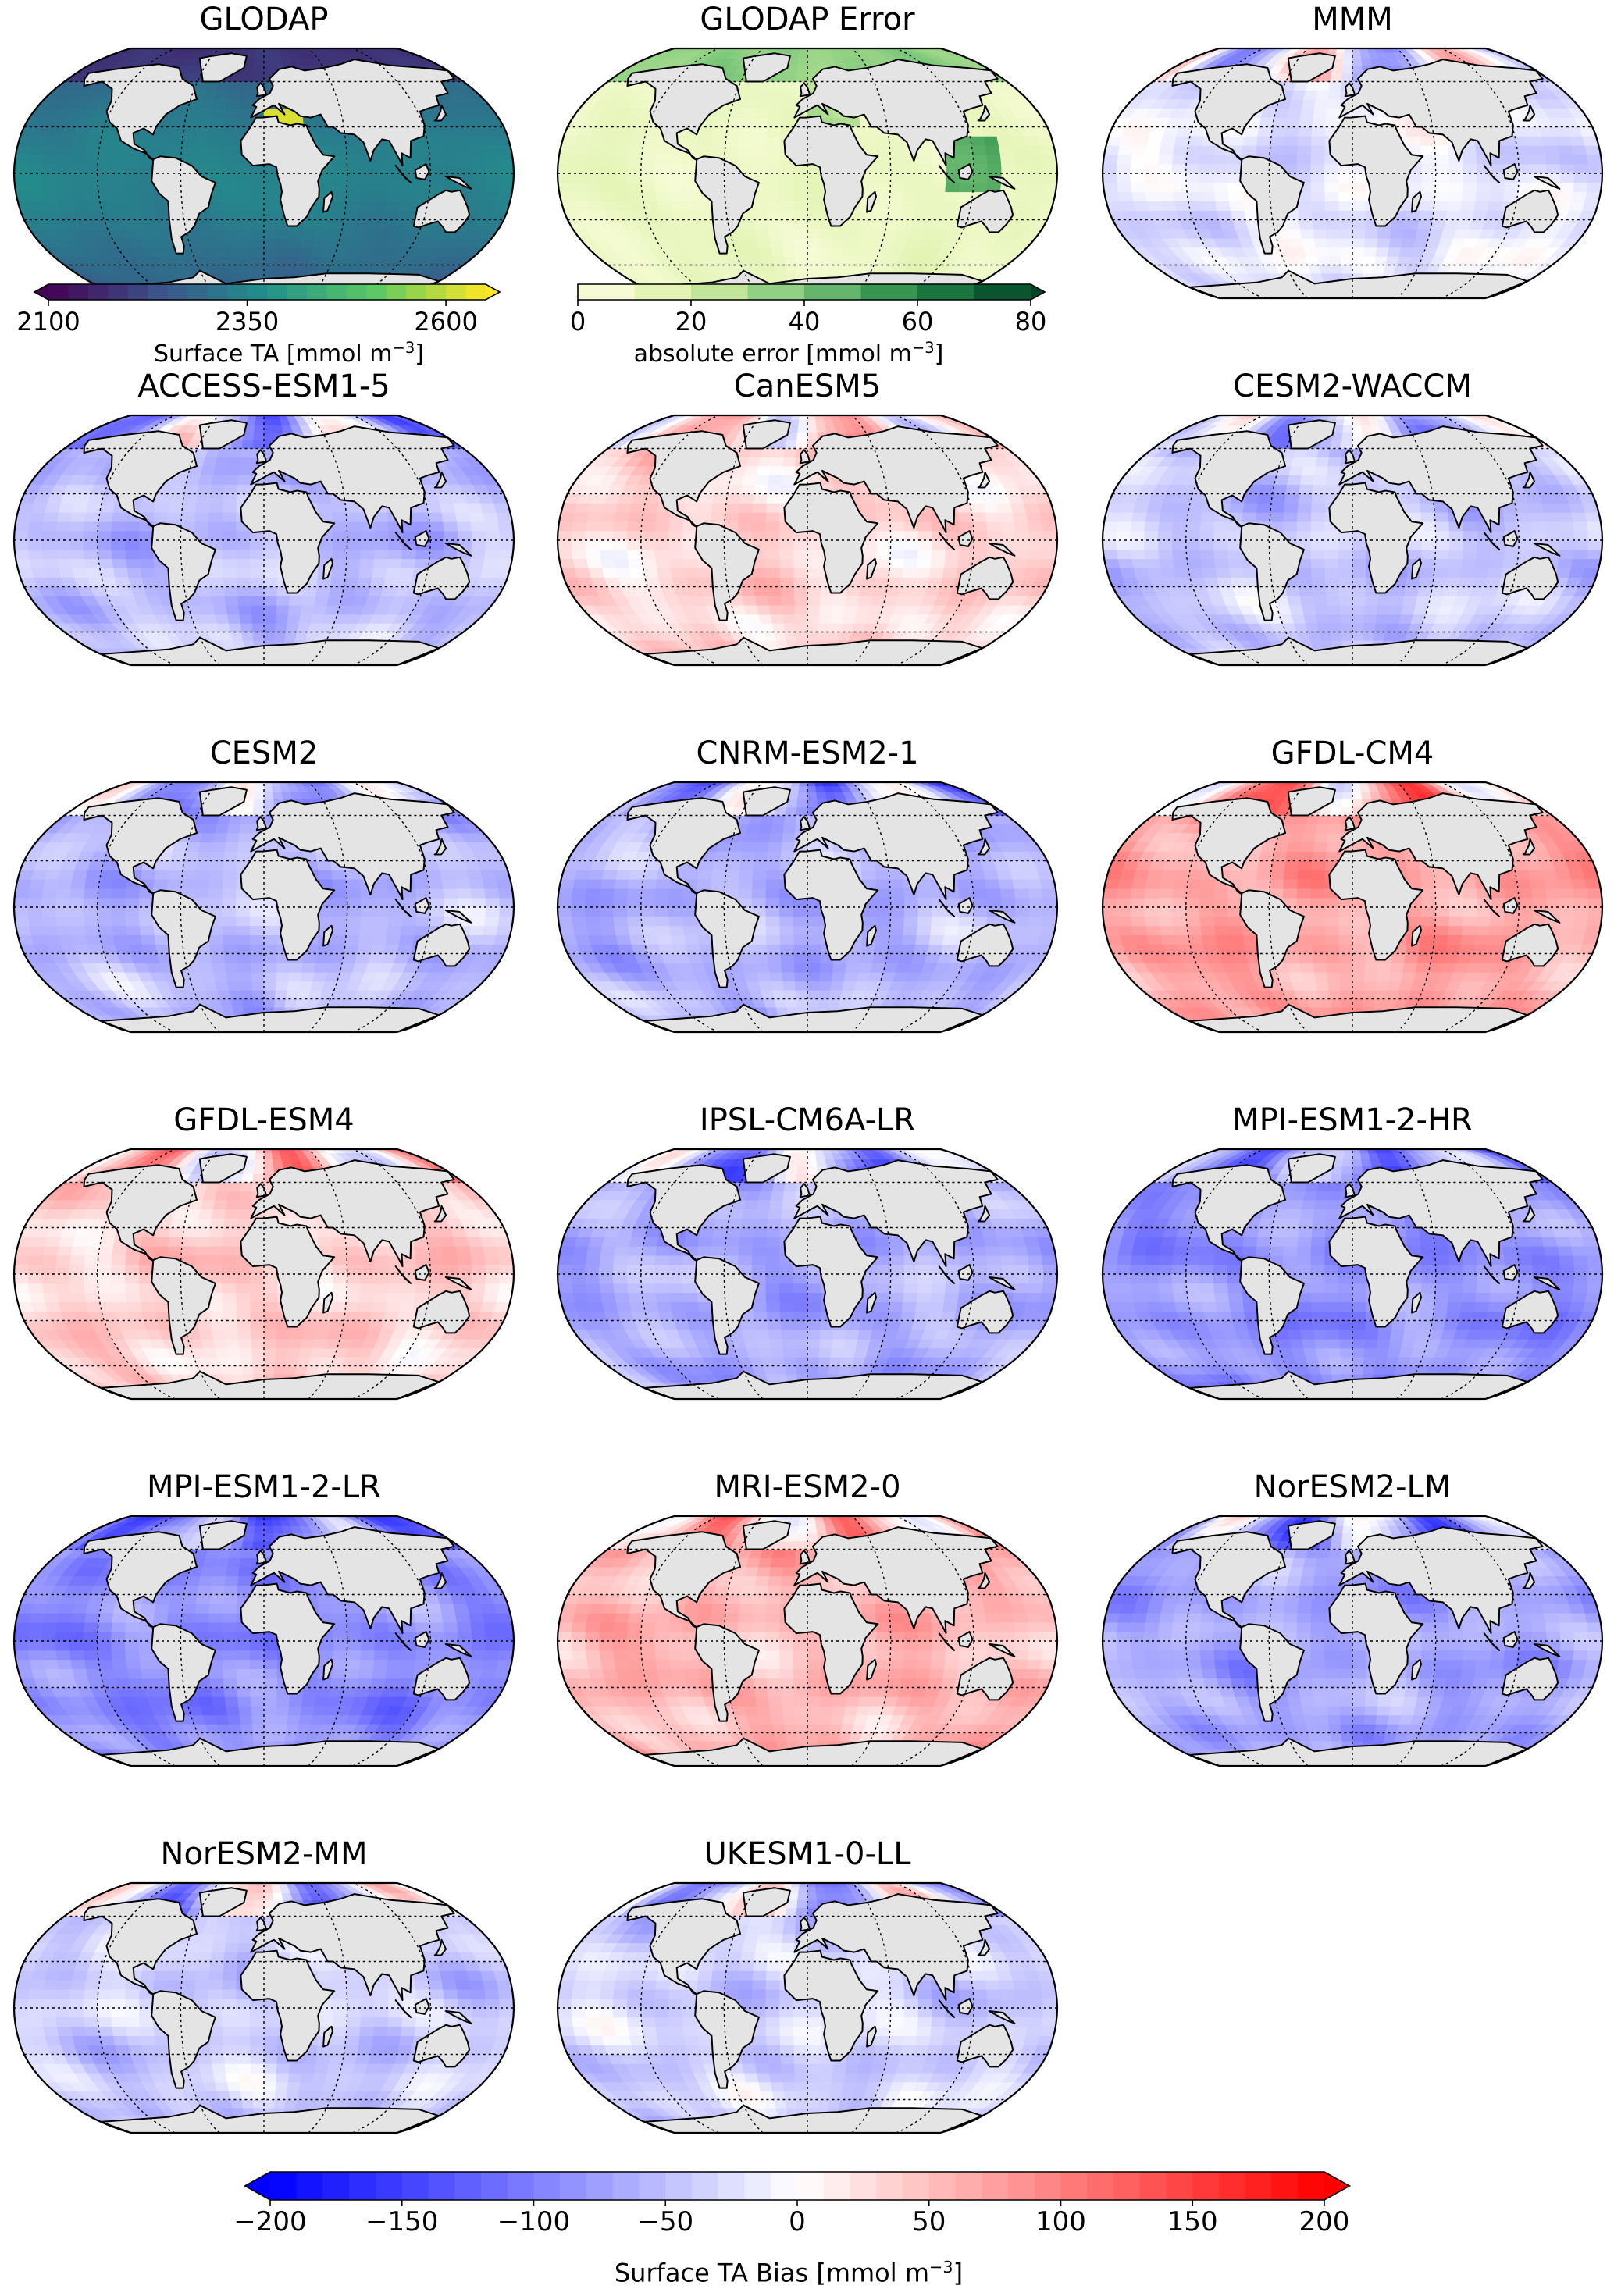 This screenshot has width=1614, height=2296. What do you see at coordinates (804, 321) in the screenshot?
I see `error-colorbar-tick-label: 40` at bounding box center [804, 321].